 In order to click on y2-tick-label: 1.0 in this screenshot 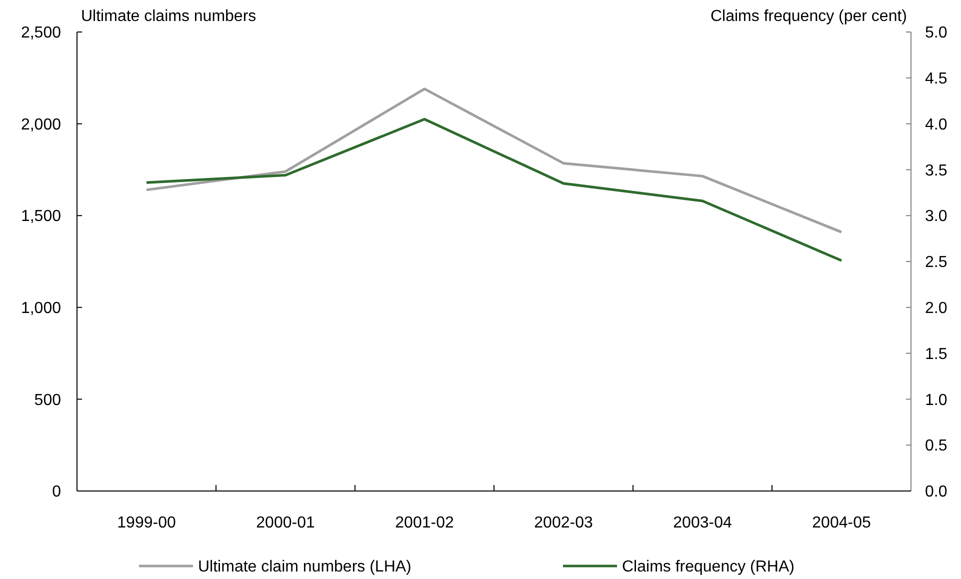, I will do `click(936, 400)`.